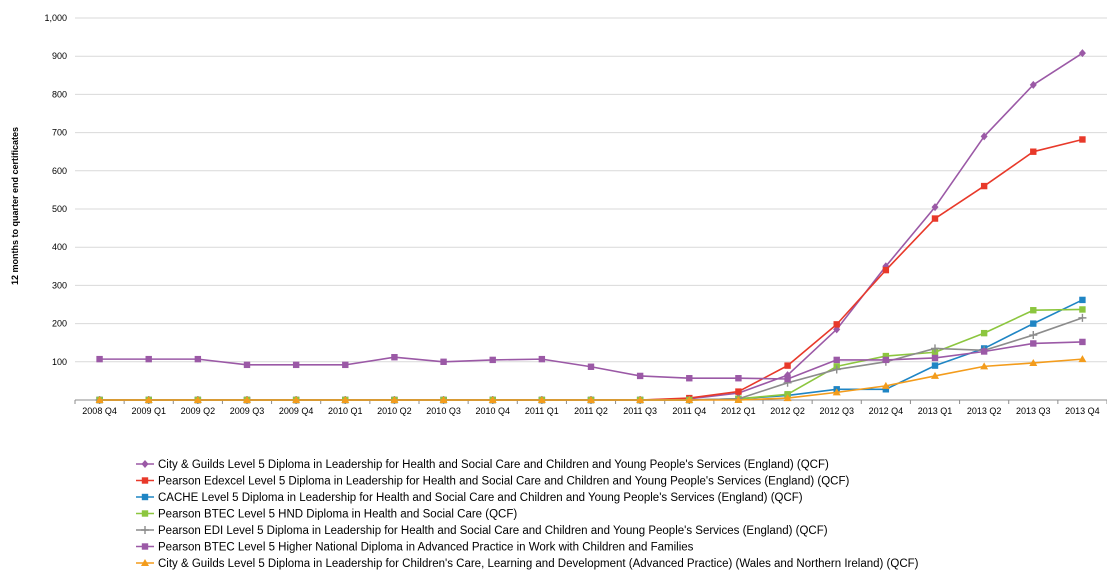 This screenshot has height=583, width=1107. What do you see at coordinates (1033, 411) in the screenshot?
I see `x-tick-label: 2013 Q3` at bounding box center [1033, 411].